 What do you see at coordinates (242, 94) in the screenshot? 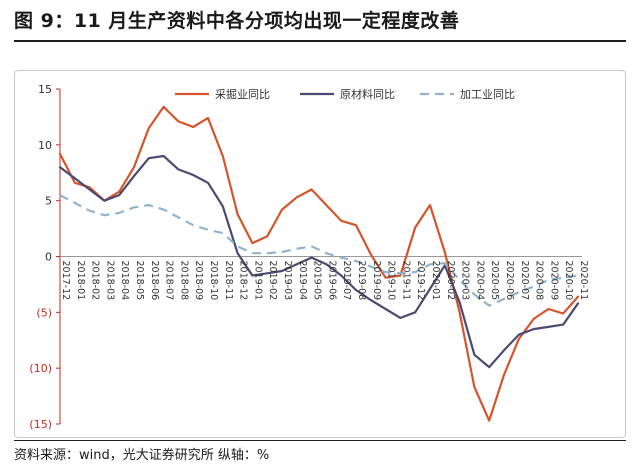
I see `legend-label-1: 采掘业同比` at bounding box center [242, 94].